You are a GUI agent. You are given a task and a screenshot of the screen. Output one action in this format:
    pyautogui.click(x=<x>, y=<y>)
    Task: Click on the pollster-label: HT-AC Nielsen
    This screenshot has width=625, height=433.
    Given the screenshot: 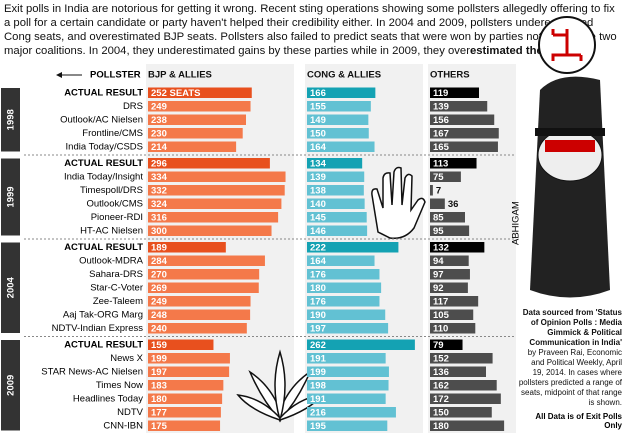 What is the action you would take?
    pyautogui.click(x=111, y=230)
    